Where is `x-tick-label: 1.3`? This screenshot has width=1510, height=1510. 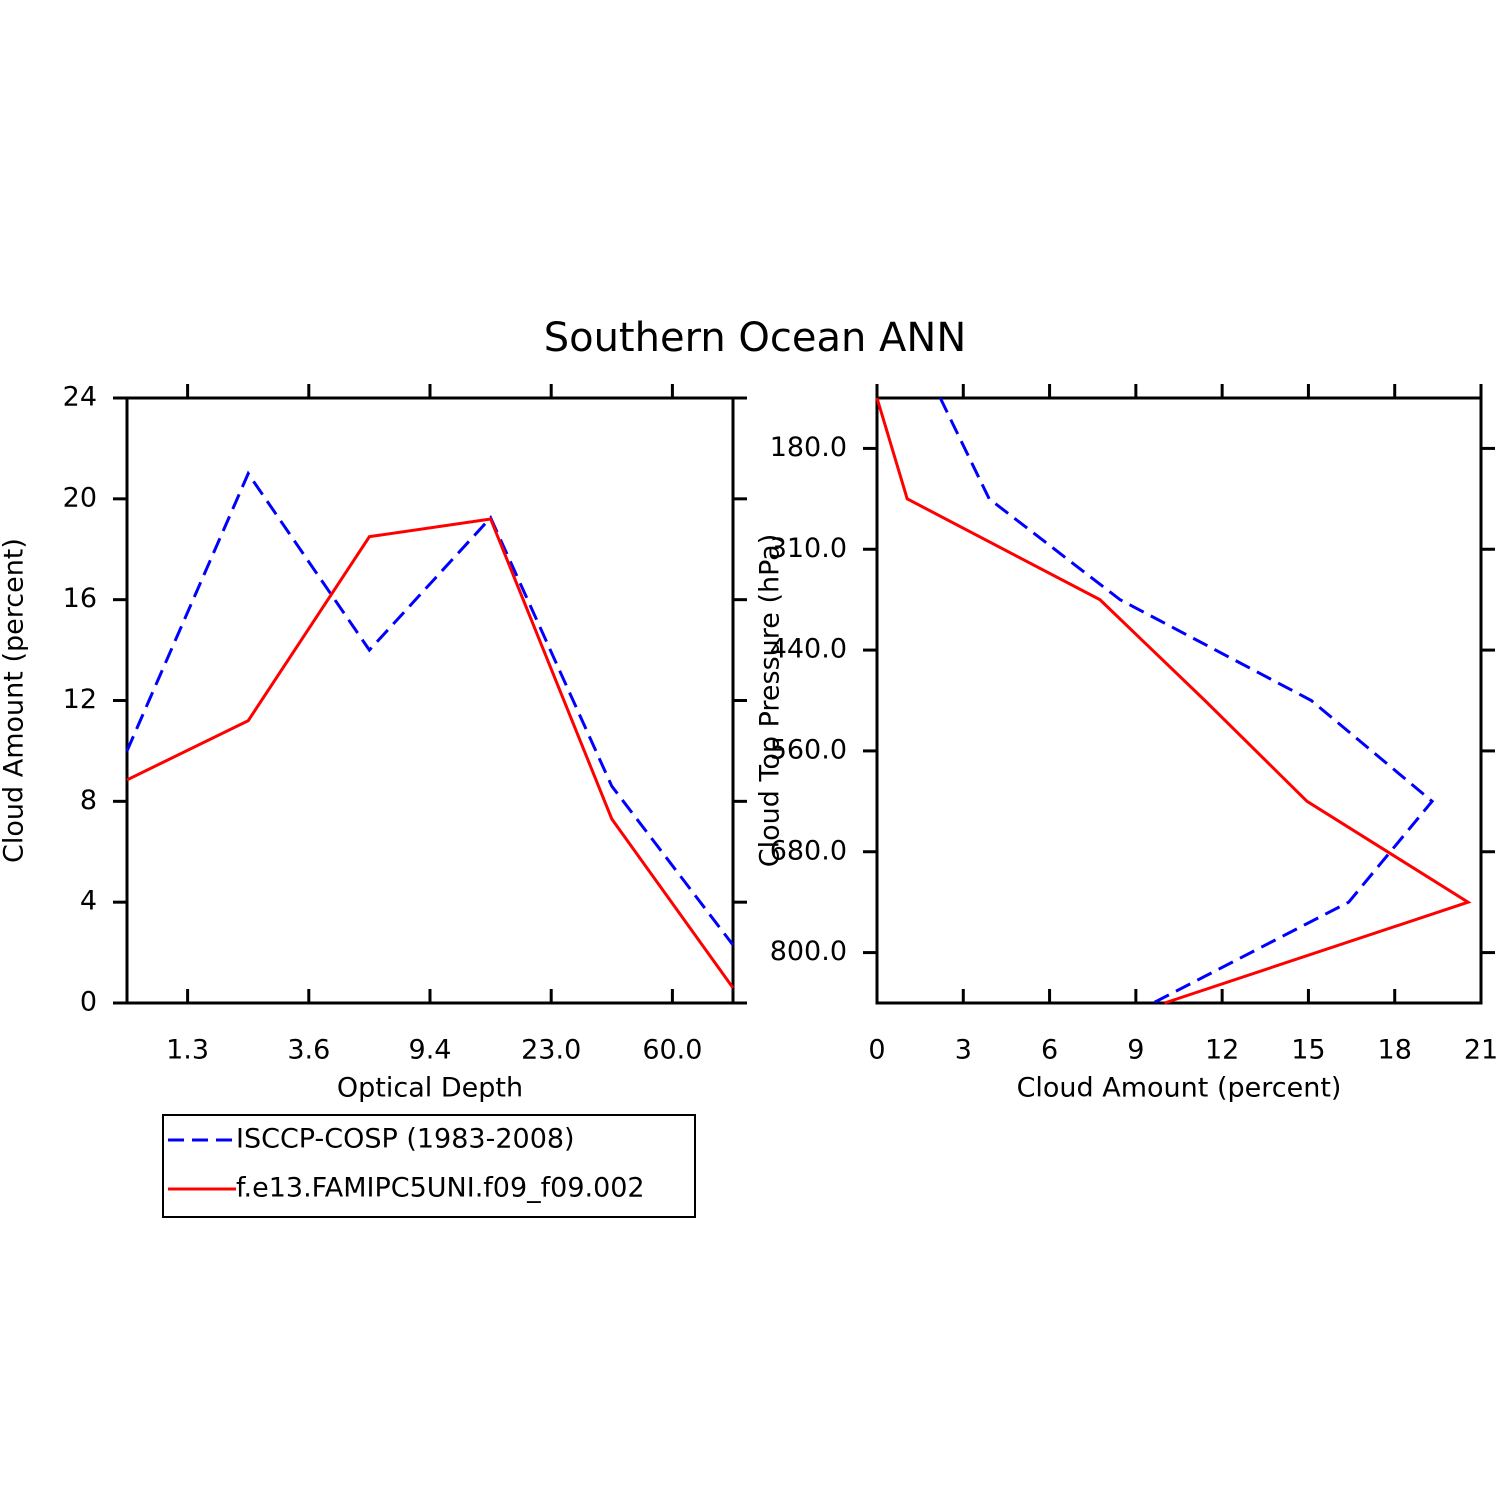 x-tick-label: 1.3 is located at coordinates (187, 1050).